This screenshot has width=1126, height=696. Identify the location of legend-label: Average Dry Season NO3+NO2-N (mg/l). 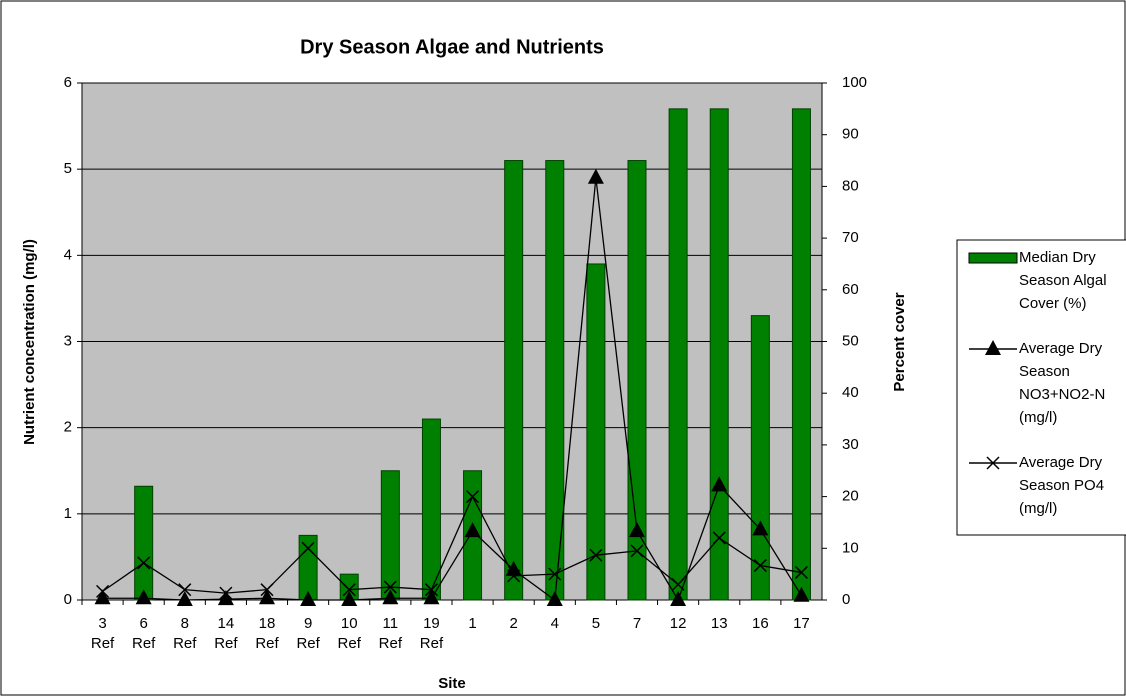
(1062, 383).